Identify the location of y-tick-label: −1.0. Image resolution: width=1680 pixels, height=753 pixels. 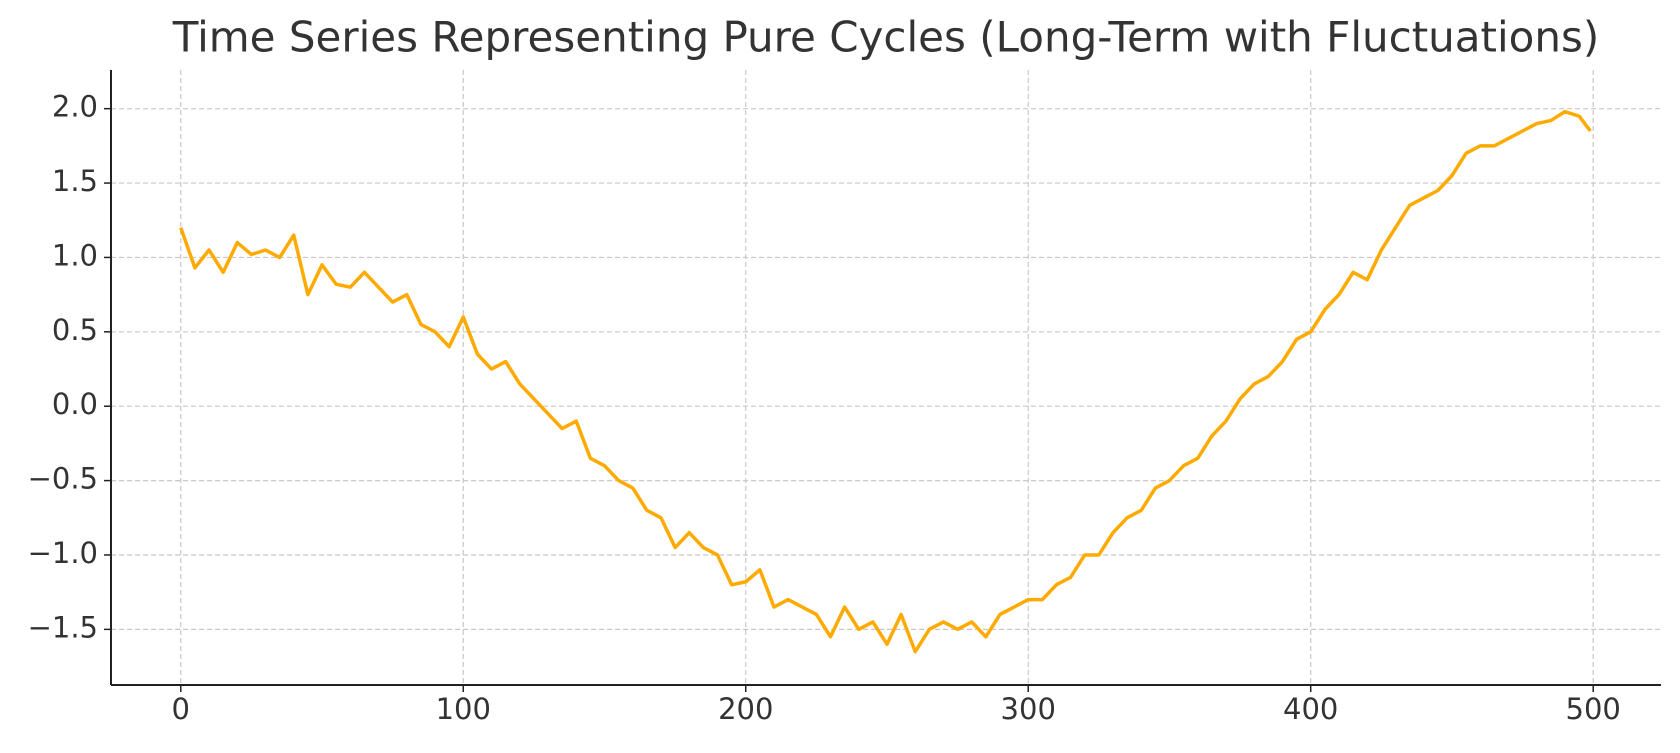
(63, 553).